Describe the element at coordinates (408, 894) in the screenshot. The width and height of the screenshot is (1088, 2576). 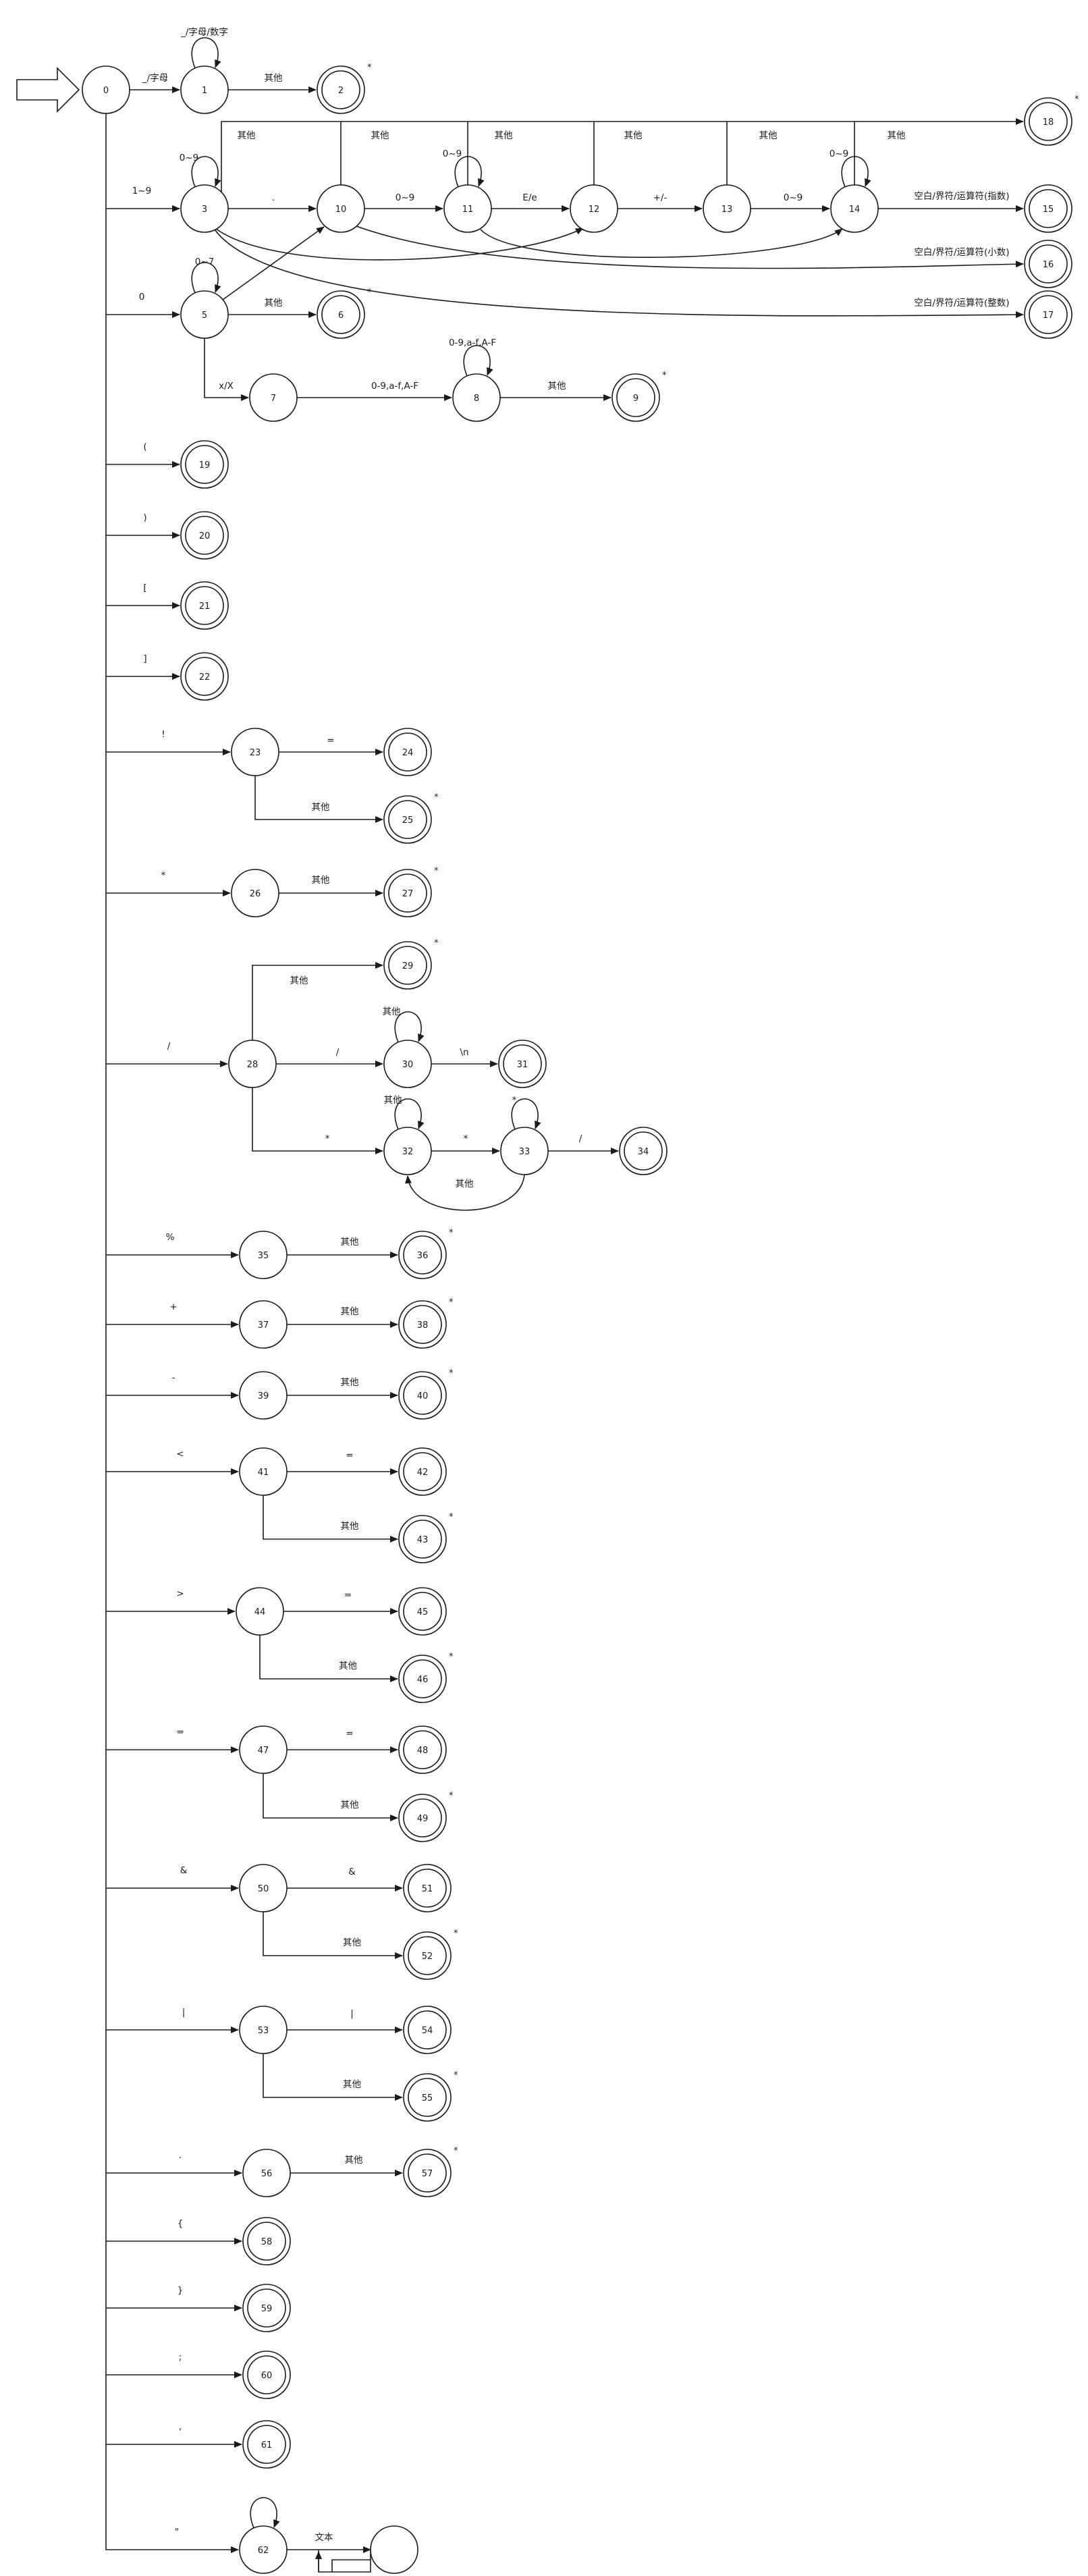
I see `state-label: 27` at that location.